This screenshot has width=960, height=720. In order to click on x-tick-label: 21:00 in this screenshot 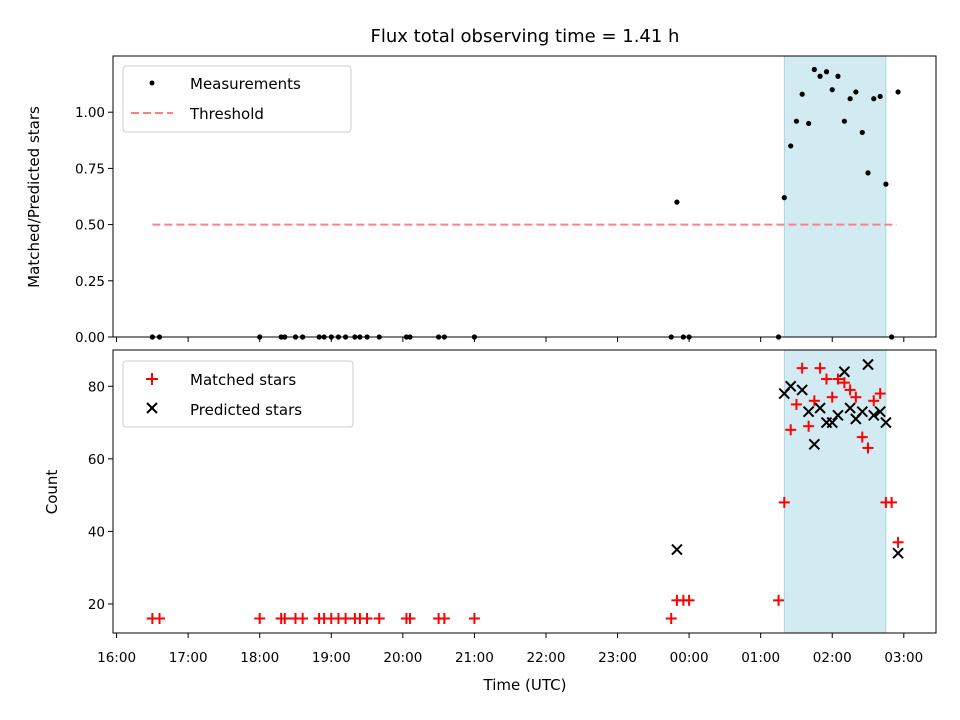, I will do `click(474, 658)`.